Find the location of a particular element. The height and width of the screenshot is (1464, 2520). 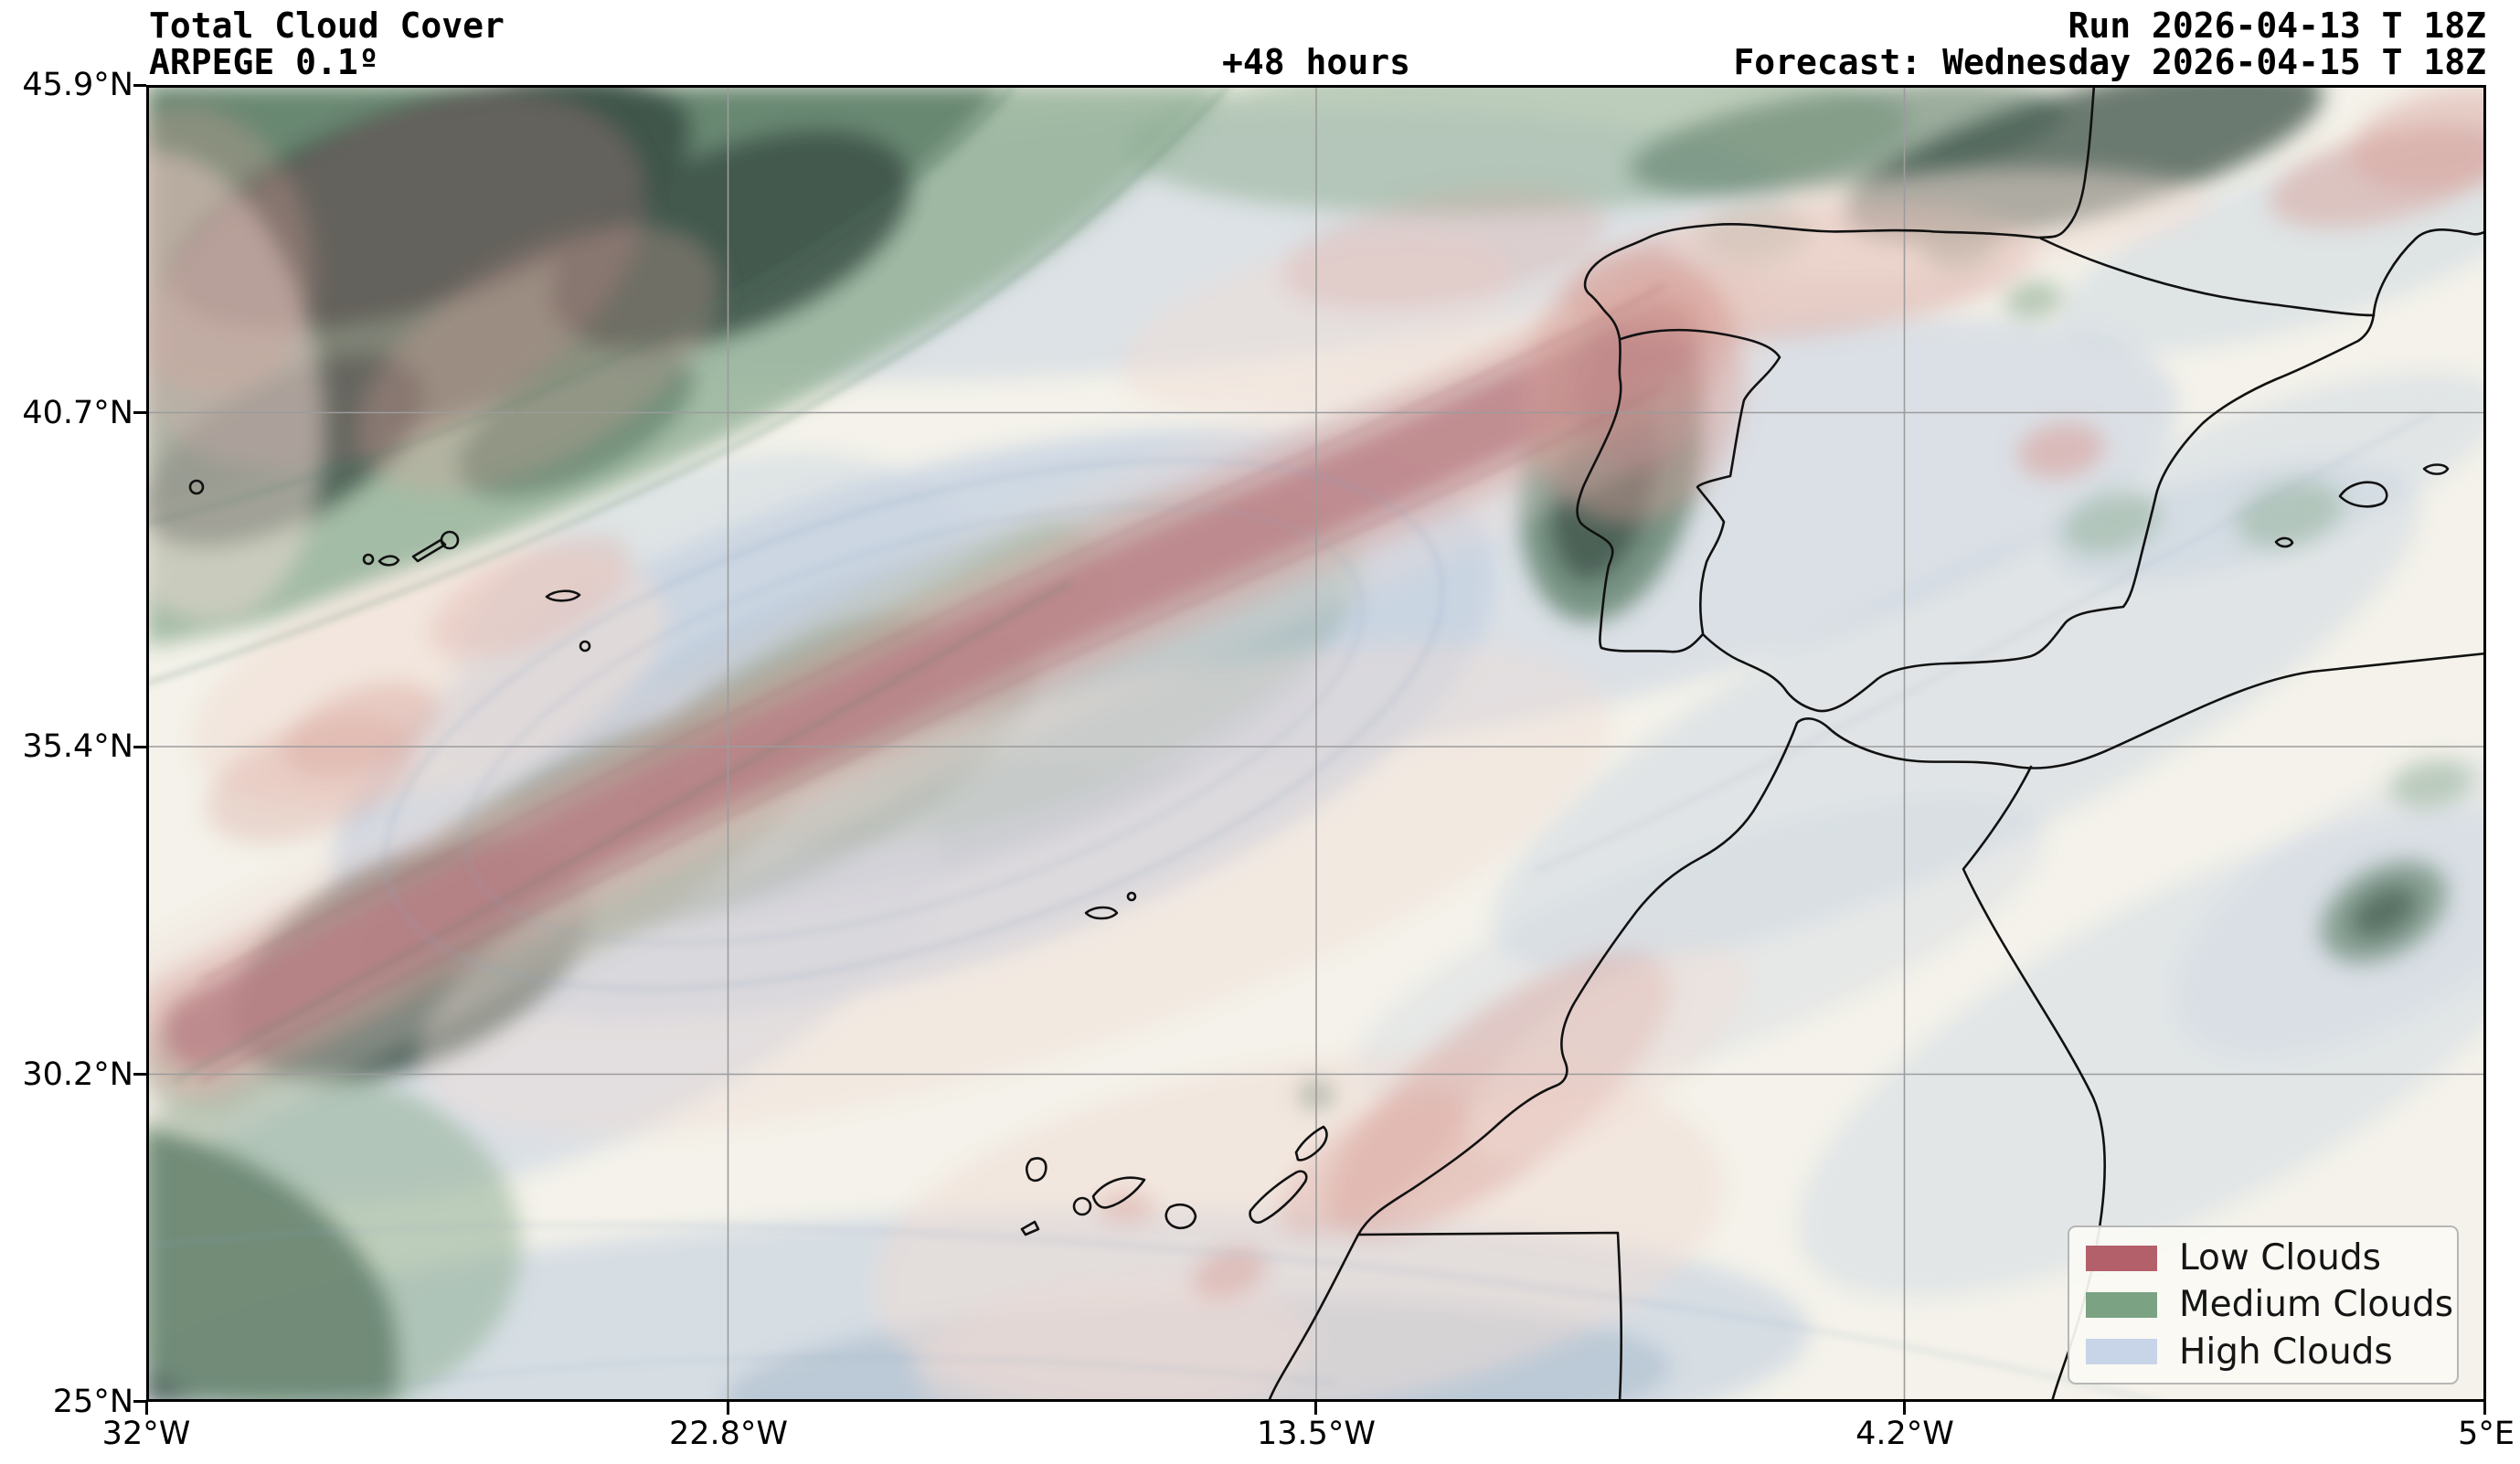

y-tick-label: 40.7°N is located at coordinates (77, 413).